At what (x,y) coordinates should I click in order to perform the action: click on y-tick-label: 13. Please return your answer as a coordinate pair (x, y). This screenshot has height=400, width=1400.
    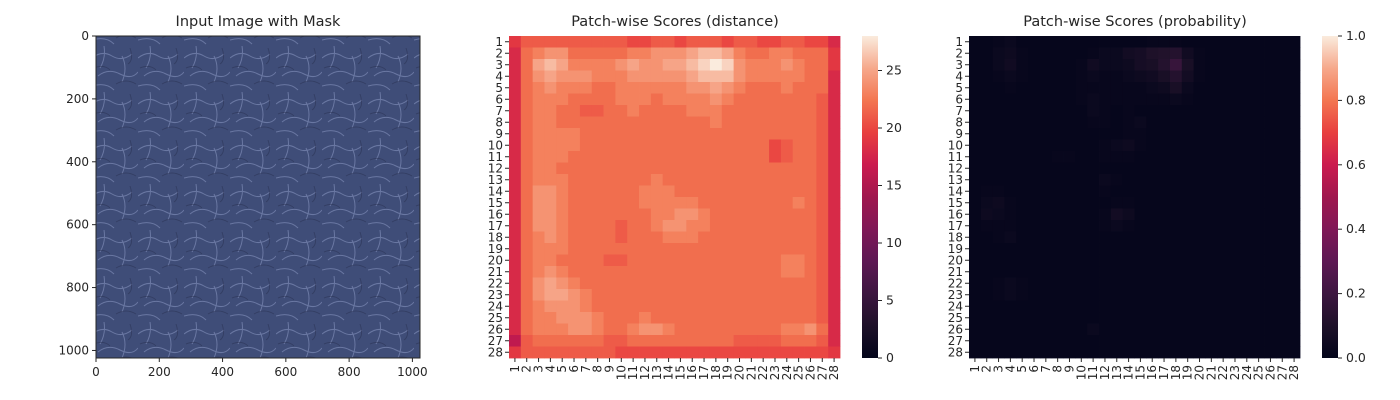
    Looking at the image, I should click on (955, 180).